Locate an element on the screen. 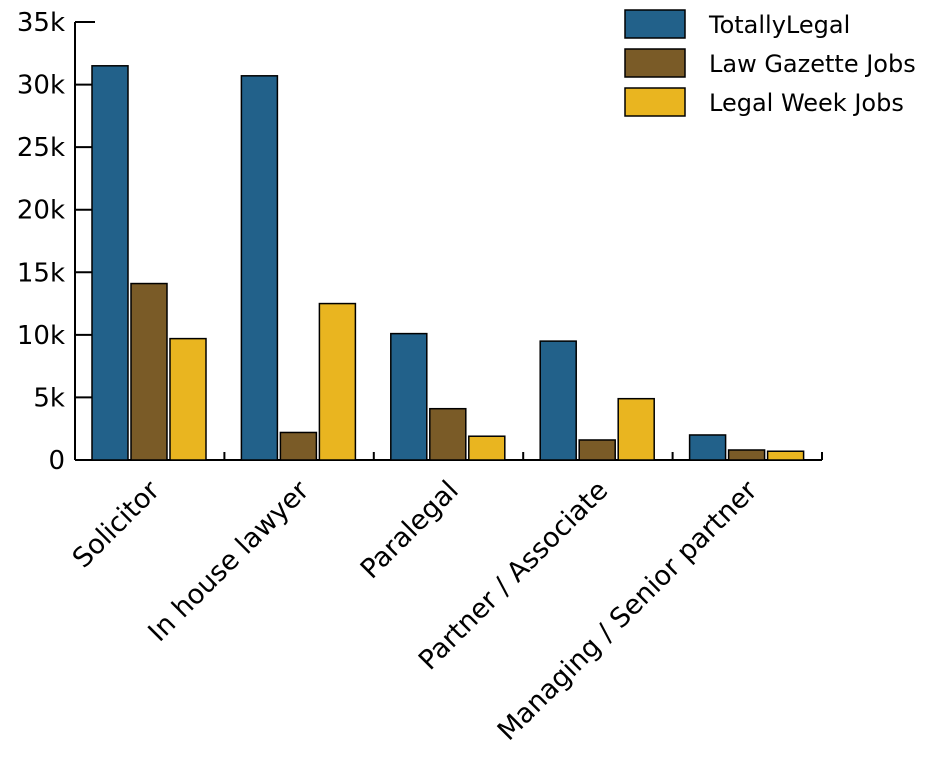 Image resolution: width=946 pixels, height=769 pixels. legend-swatch-legal-week-jobs is located at coordinates (655, 102).